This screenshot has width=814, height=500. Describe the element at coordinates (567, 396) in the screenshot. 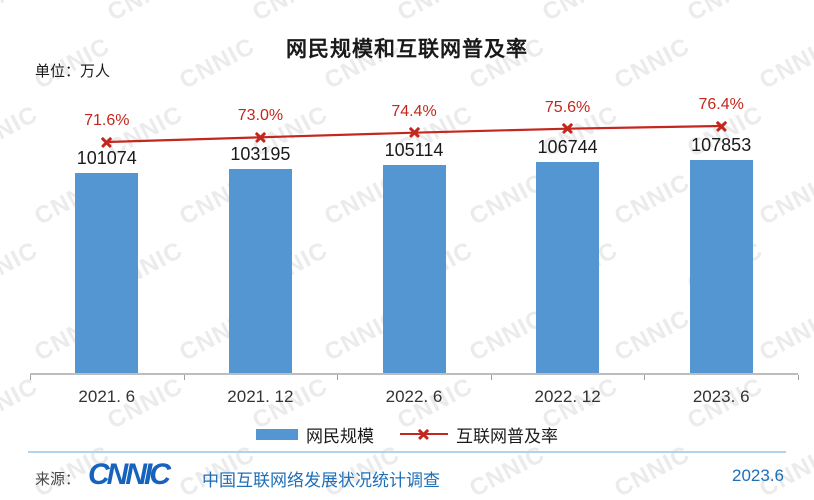

I see `x-axis-label: 2022. 12` at that location.